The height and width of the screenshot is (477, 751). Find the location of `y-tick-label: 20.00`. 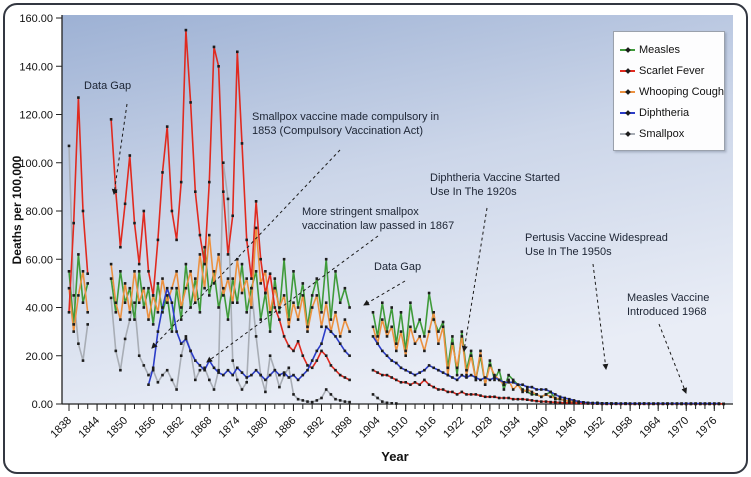

y-tick-label: 20.00 is located at coordinates (39, 357).